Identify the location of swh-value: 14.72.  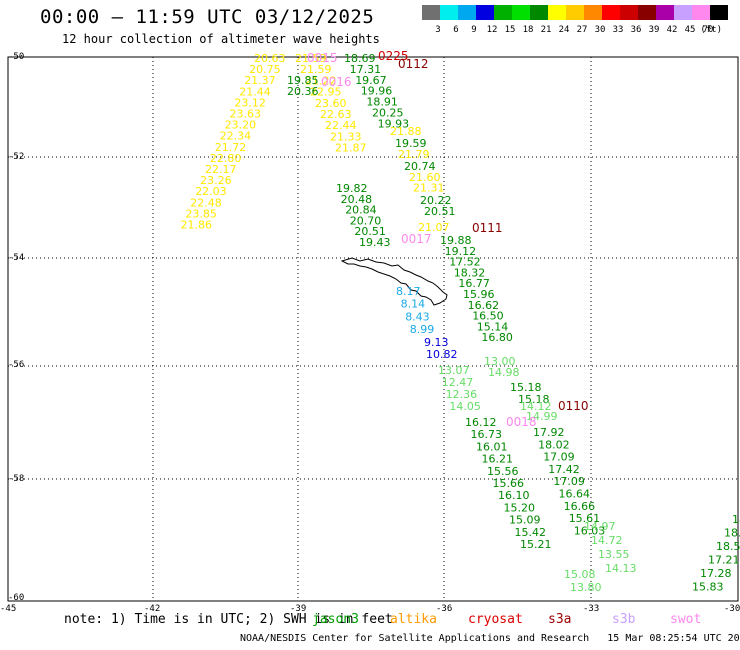
(607, 540).